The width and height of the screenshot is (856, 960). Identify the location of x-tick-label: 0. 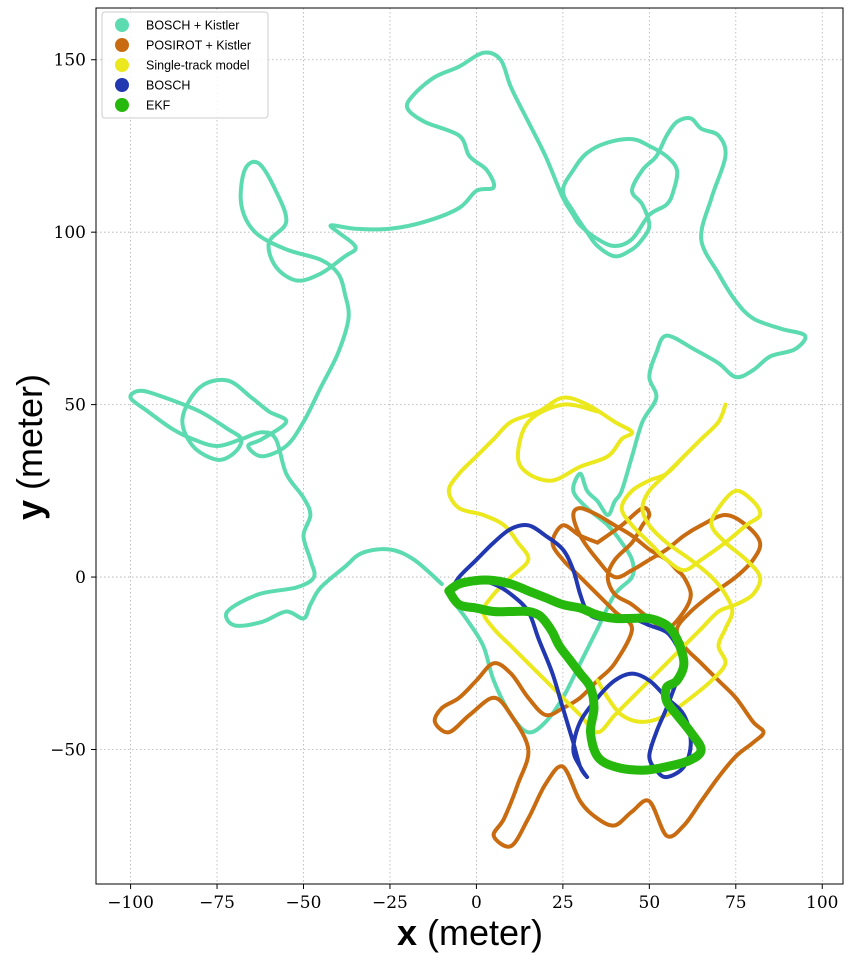
(476, 903).